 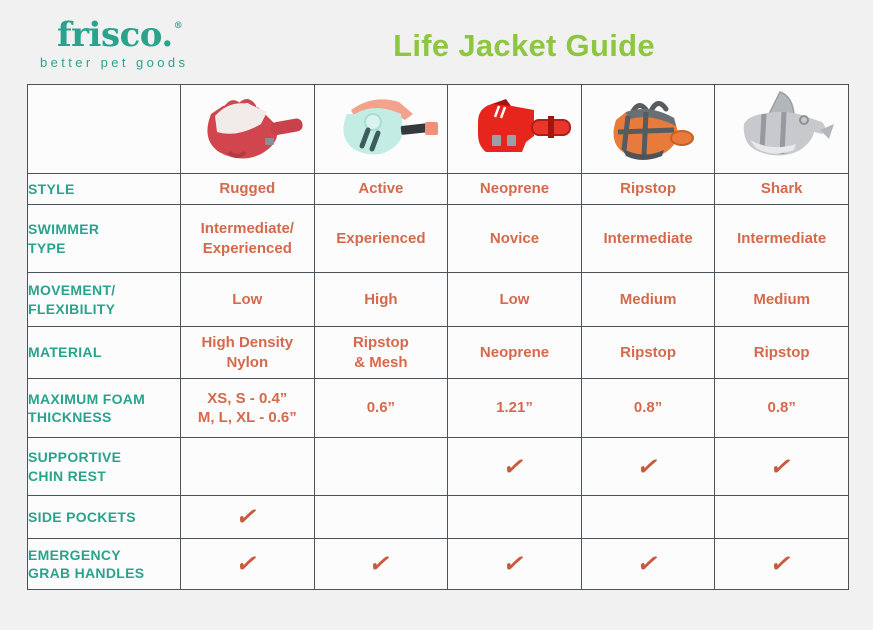 I want to click on cell-foam-ripstop: 0.8”, so click(x=648, y=408).